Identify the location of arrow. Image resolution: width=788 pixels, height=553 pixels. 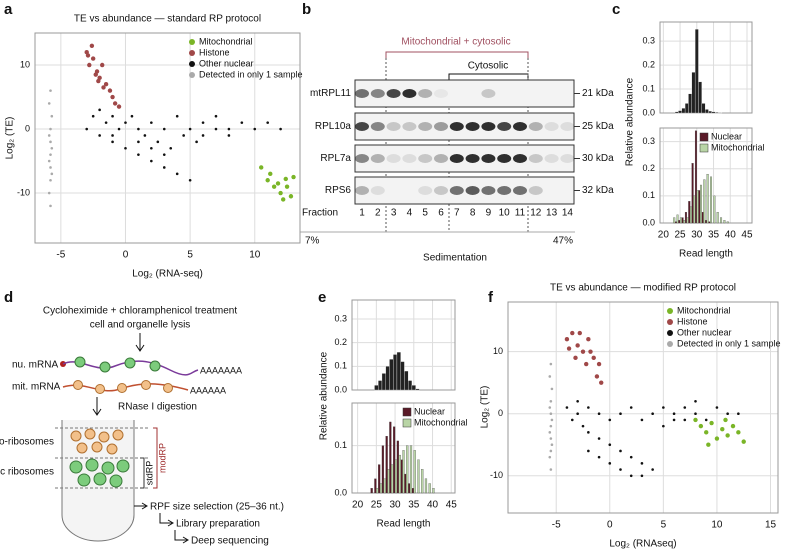
(166, 520).